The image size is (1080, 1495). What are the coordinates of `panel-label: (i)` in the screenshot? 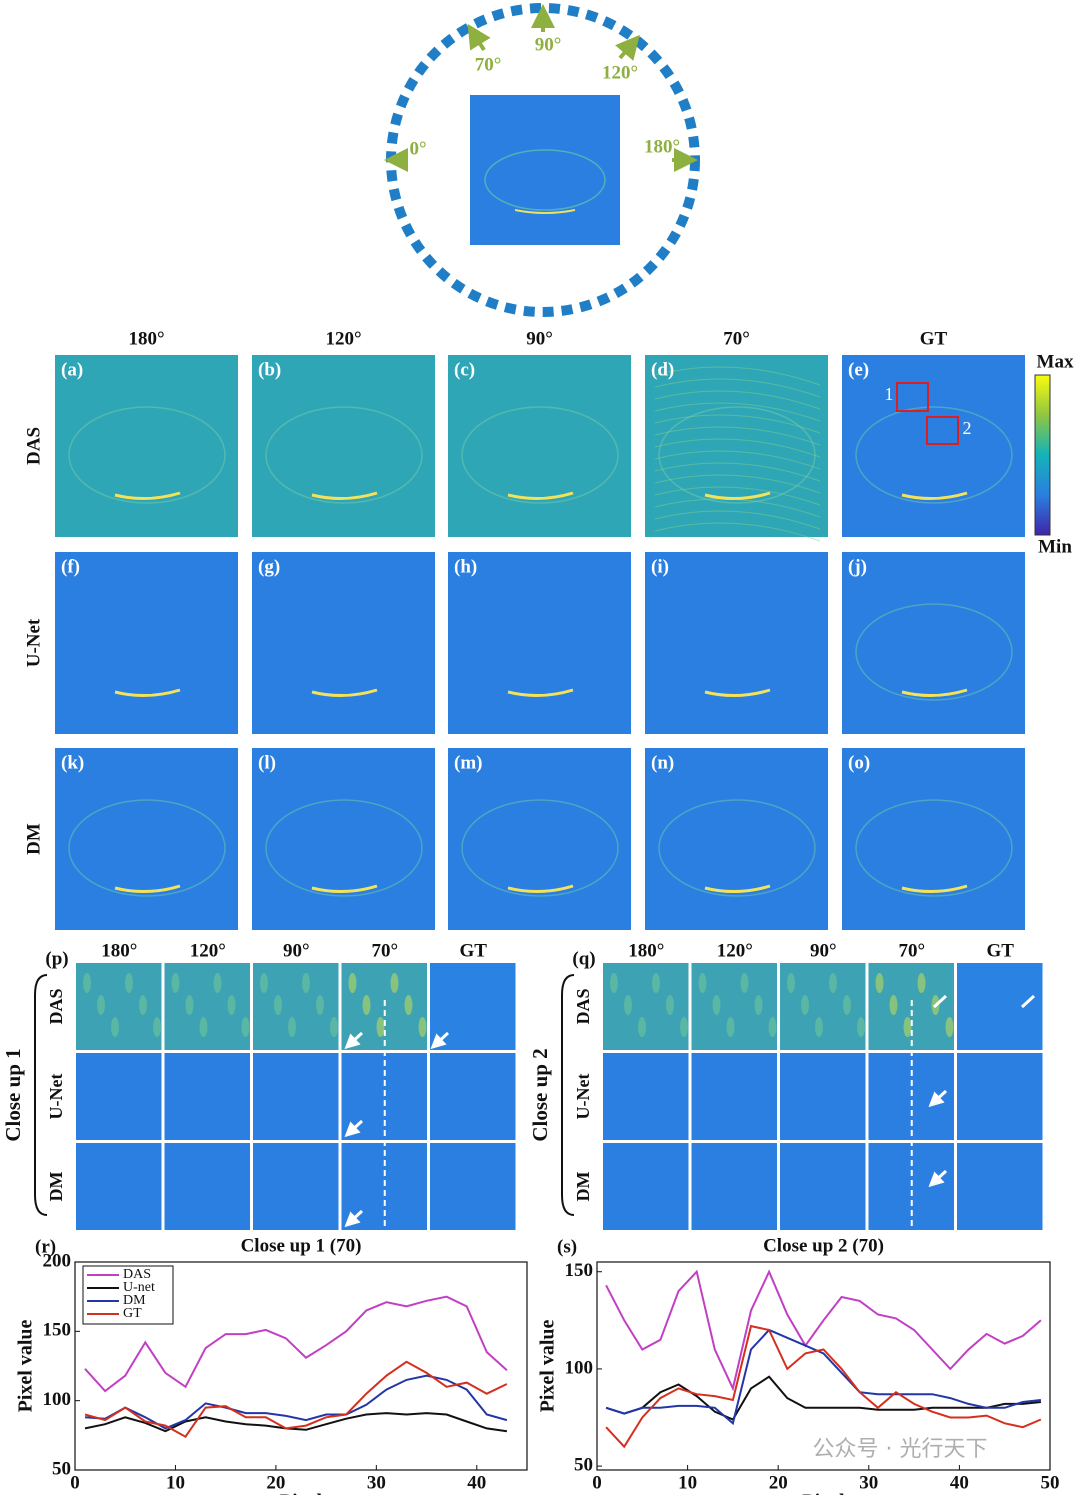 It's located at (660, 566).